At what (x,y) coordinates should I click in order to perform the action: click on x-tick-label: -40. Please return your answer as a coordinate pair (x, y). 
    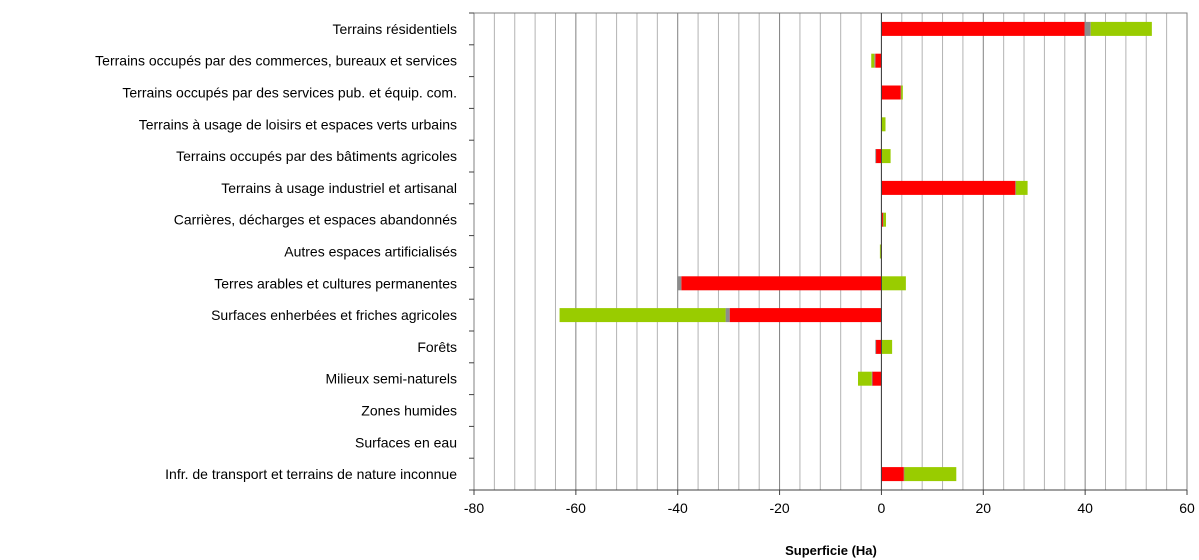
    Looking at the image, I should click on (678, 508).